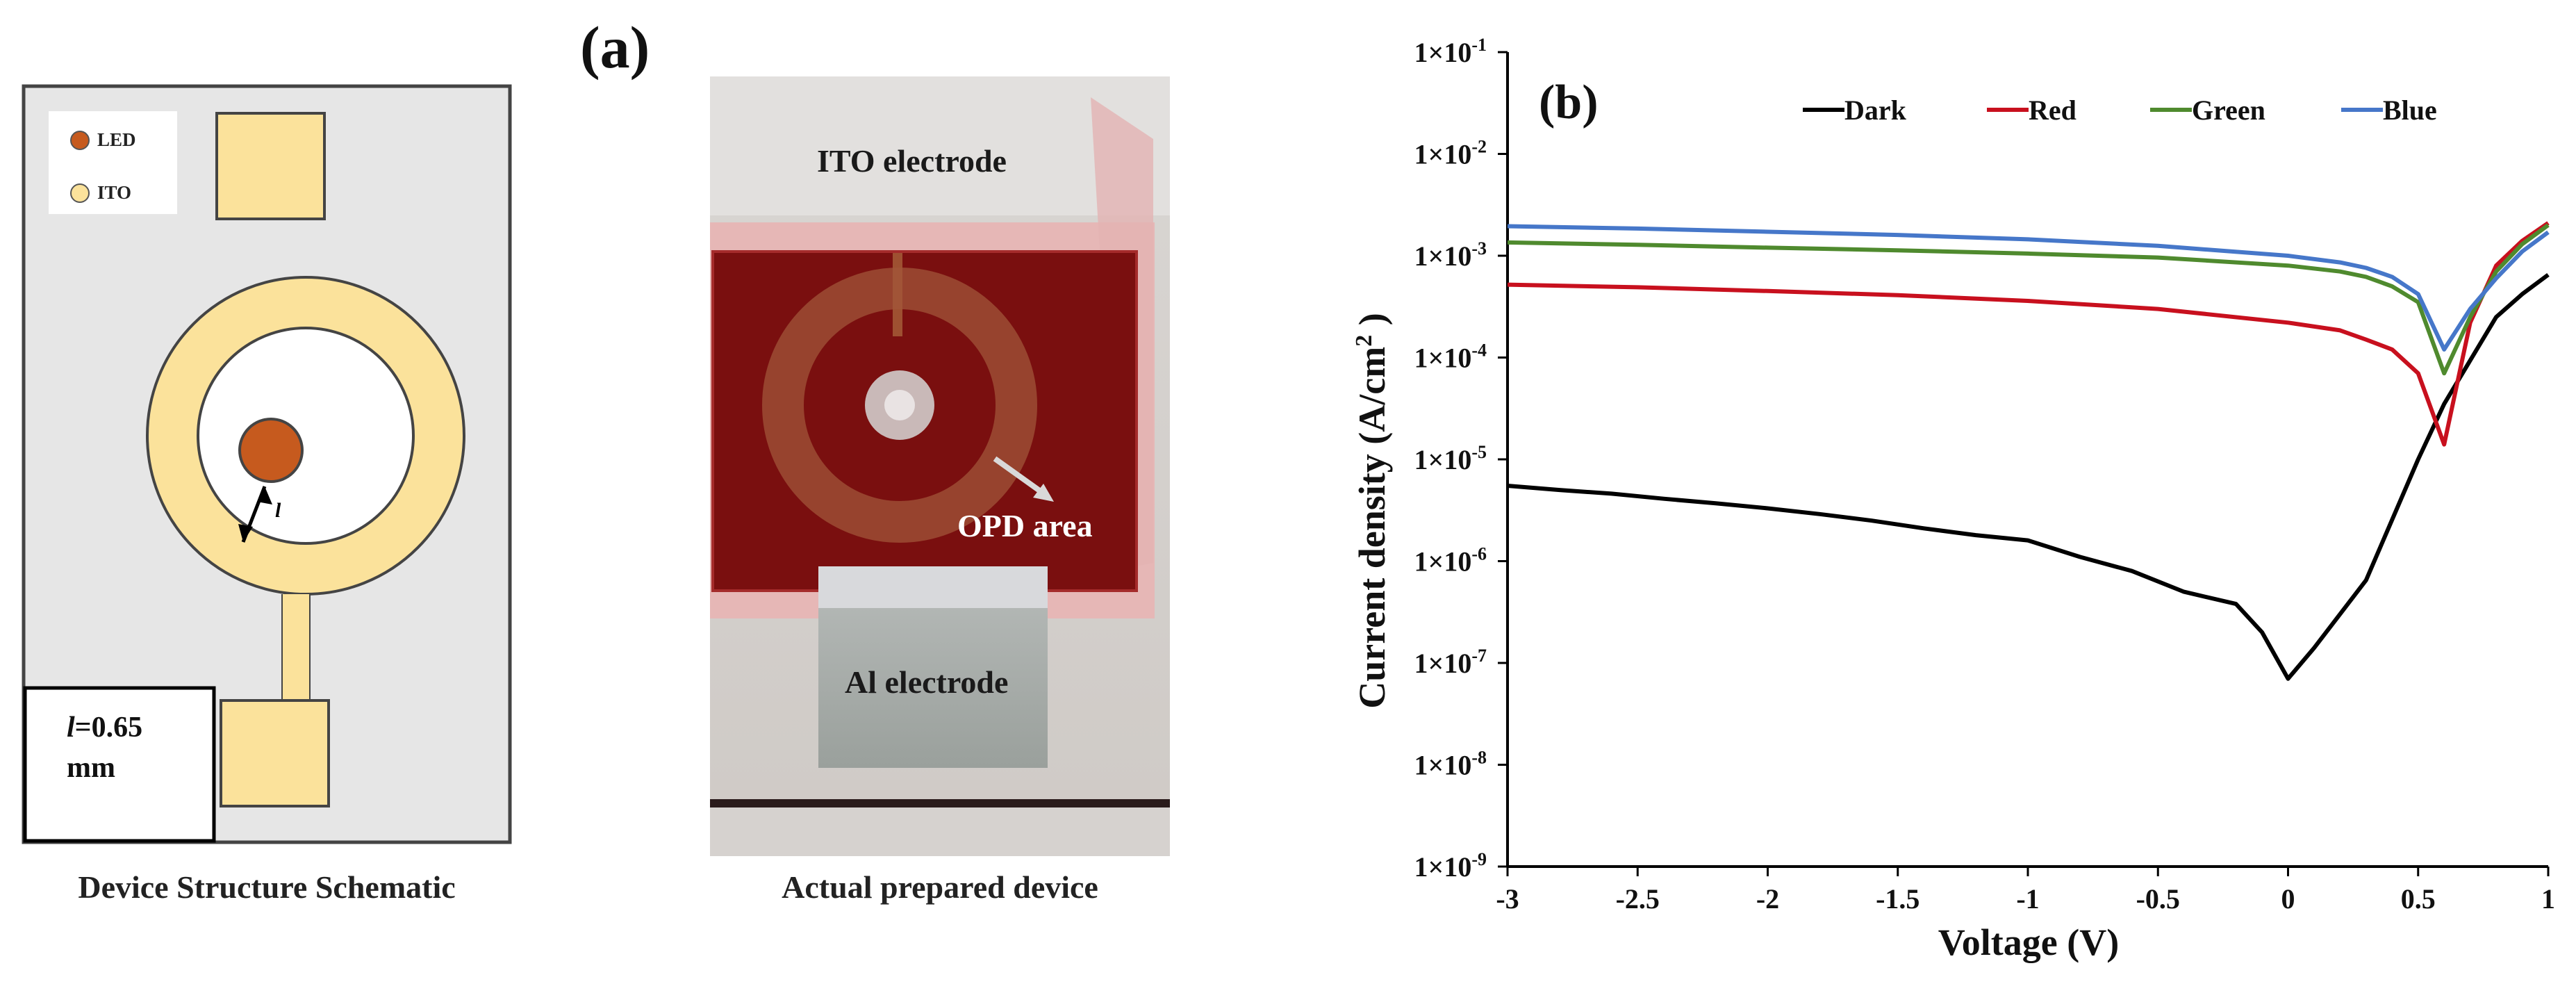 Image resolution: width=2576 pixels, height=984 pixels. I want to click on y-tick-label: 1×10⁻⁹, so click(1451, 866).